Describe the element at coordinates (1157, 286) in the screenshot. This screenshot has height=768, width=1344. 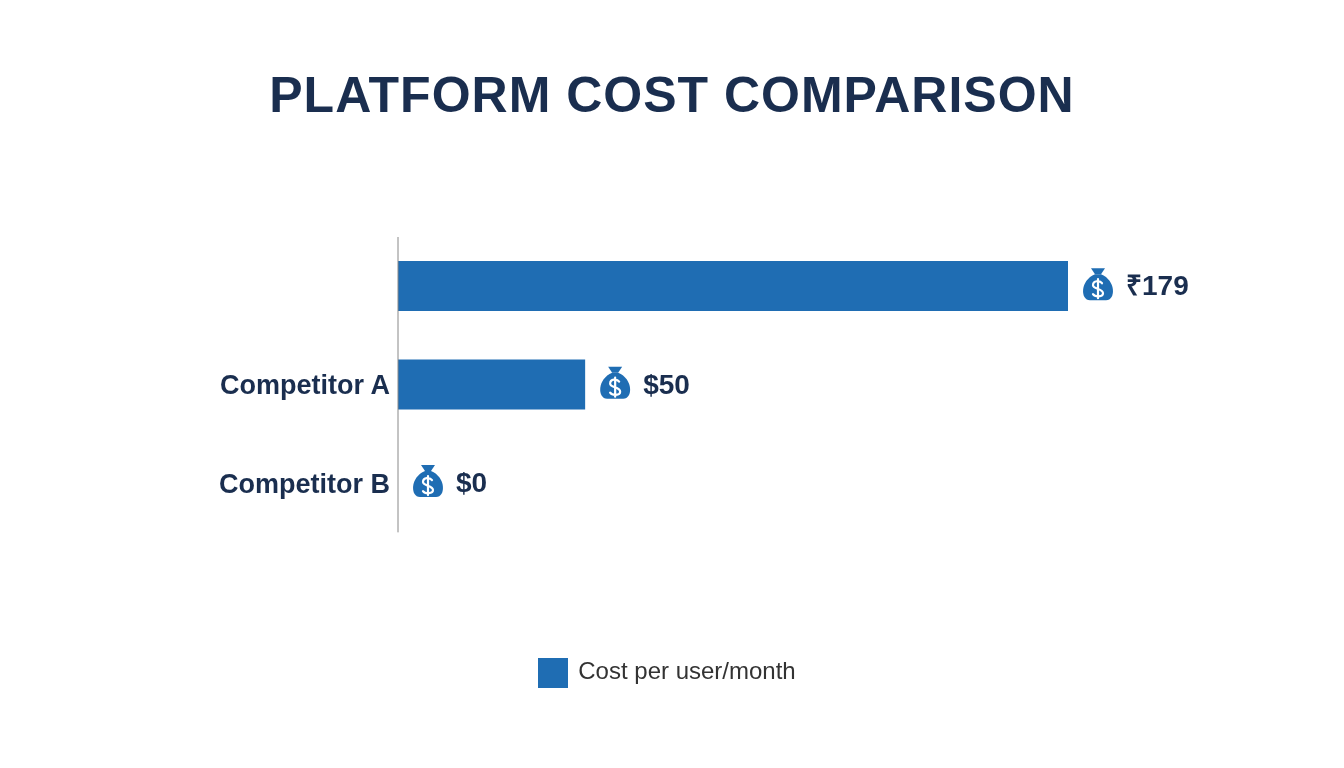
I see `data-label: ₹179` at that location.